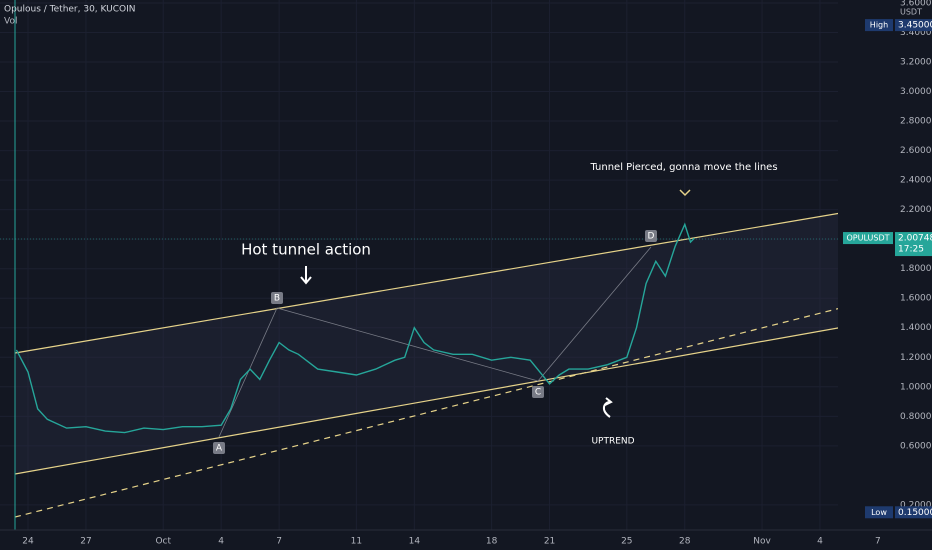 Image resolution: width=932 pixels, height=550 pixels. I want to click on badge-value: 2.00748, so click(915, 239).